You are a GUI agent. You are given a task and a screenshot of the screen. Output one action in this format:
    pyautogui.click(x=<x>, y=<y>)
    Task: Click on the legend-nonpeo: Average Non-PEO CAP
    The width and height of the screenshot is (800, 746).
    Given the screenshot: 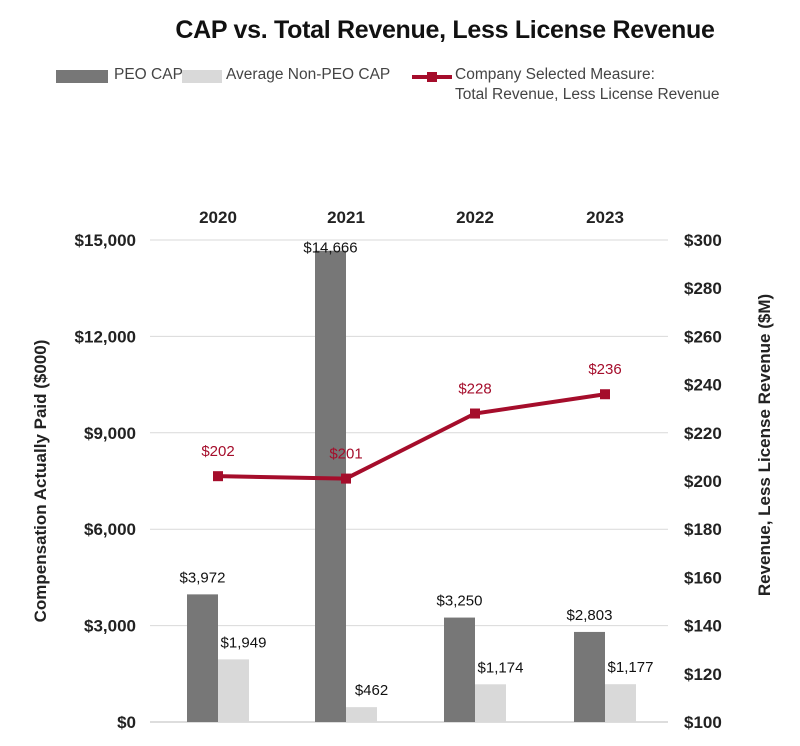 What is the action you would take?
    pyautogui.click(x=308, y=74)
    